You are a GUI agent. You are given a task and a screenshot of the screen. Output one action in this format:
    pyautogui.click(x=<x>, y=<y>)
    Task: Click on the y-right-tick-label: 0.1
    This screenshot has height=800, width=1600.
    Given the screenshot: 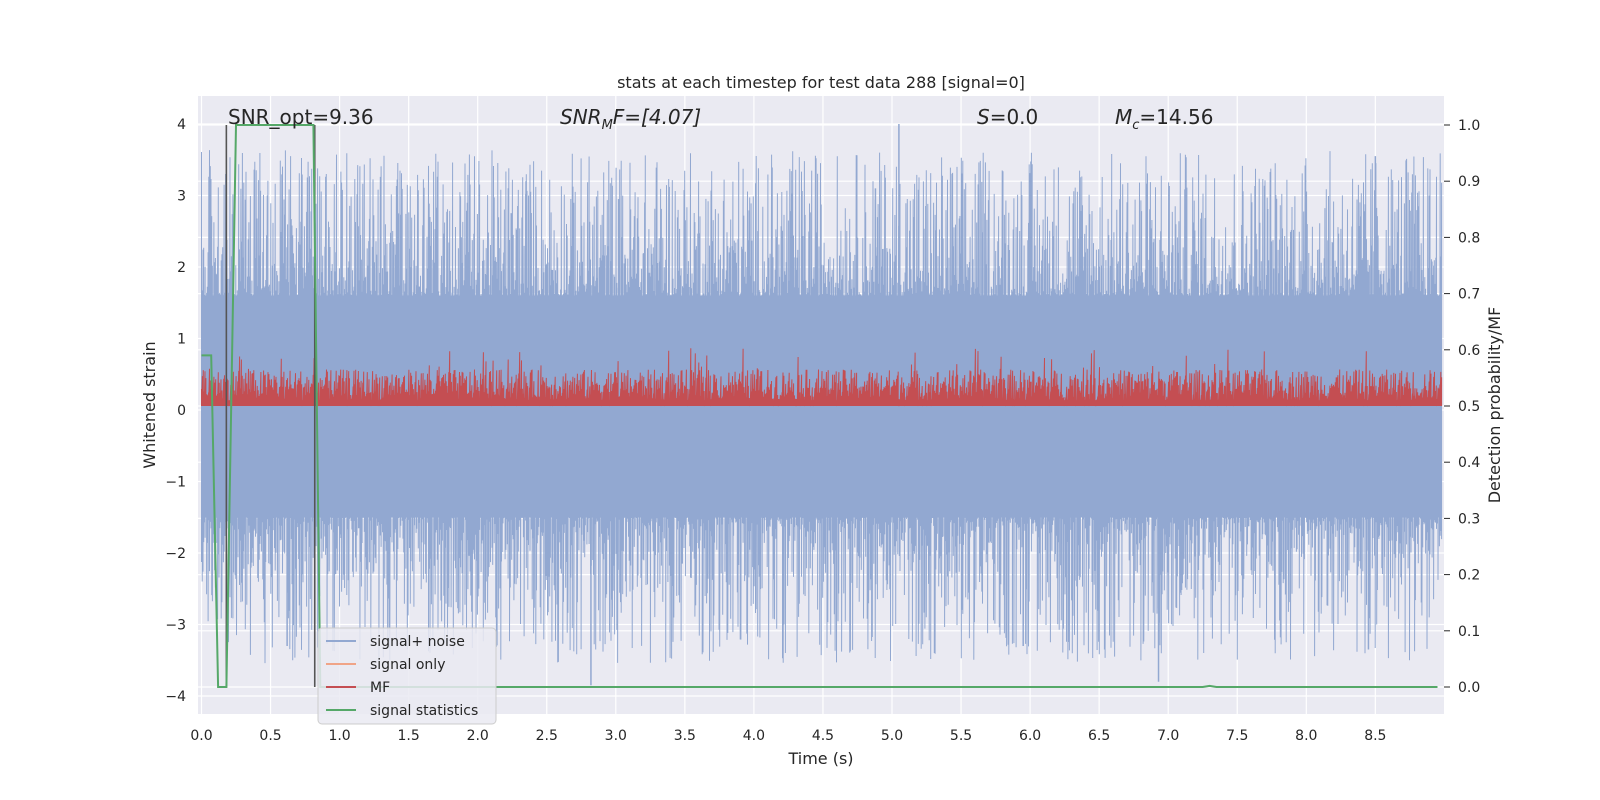 What is the action you would take?
    pyautogui.click(x=1469, y=632)
    